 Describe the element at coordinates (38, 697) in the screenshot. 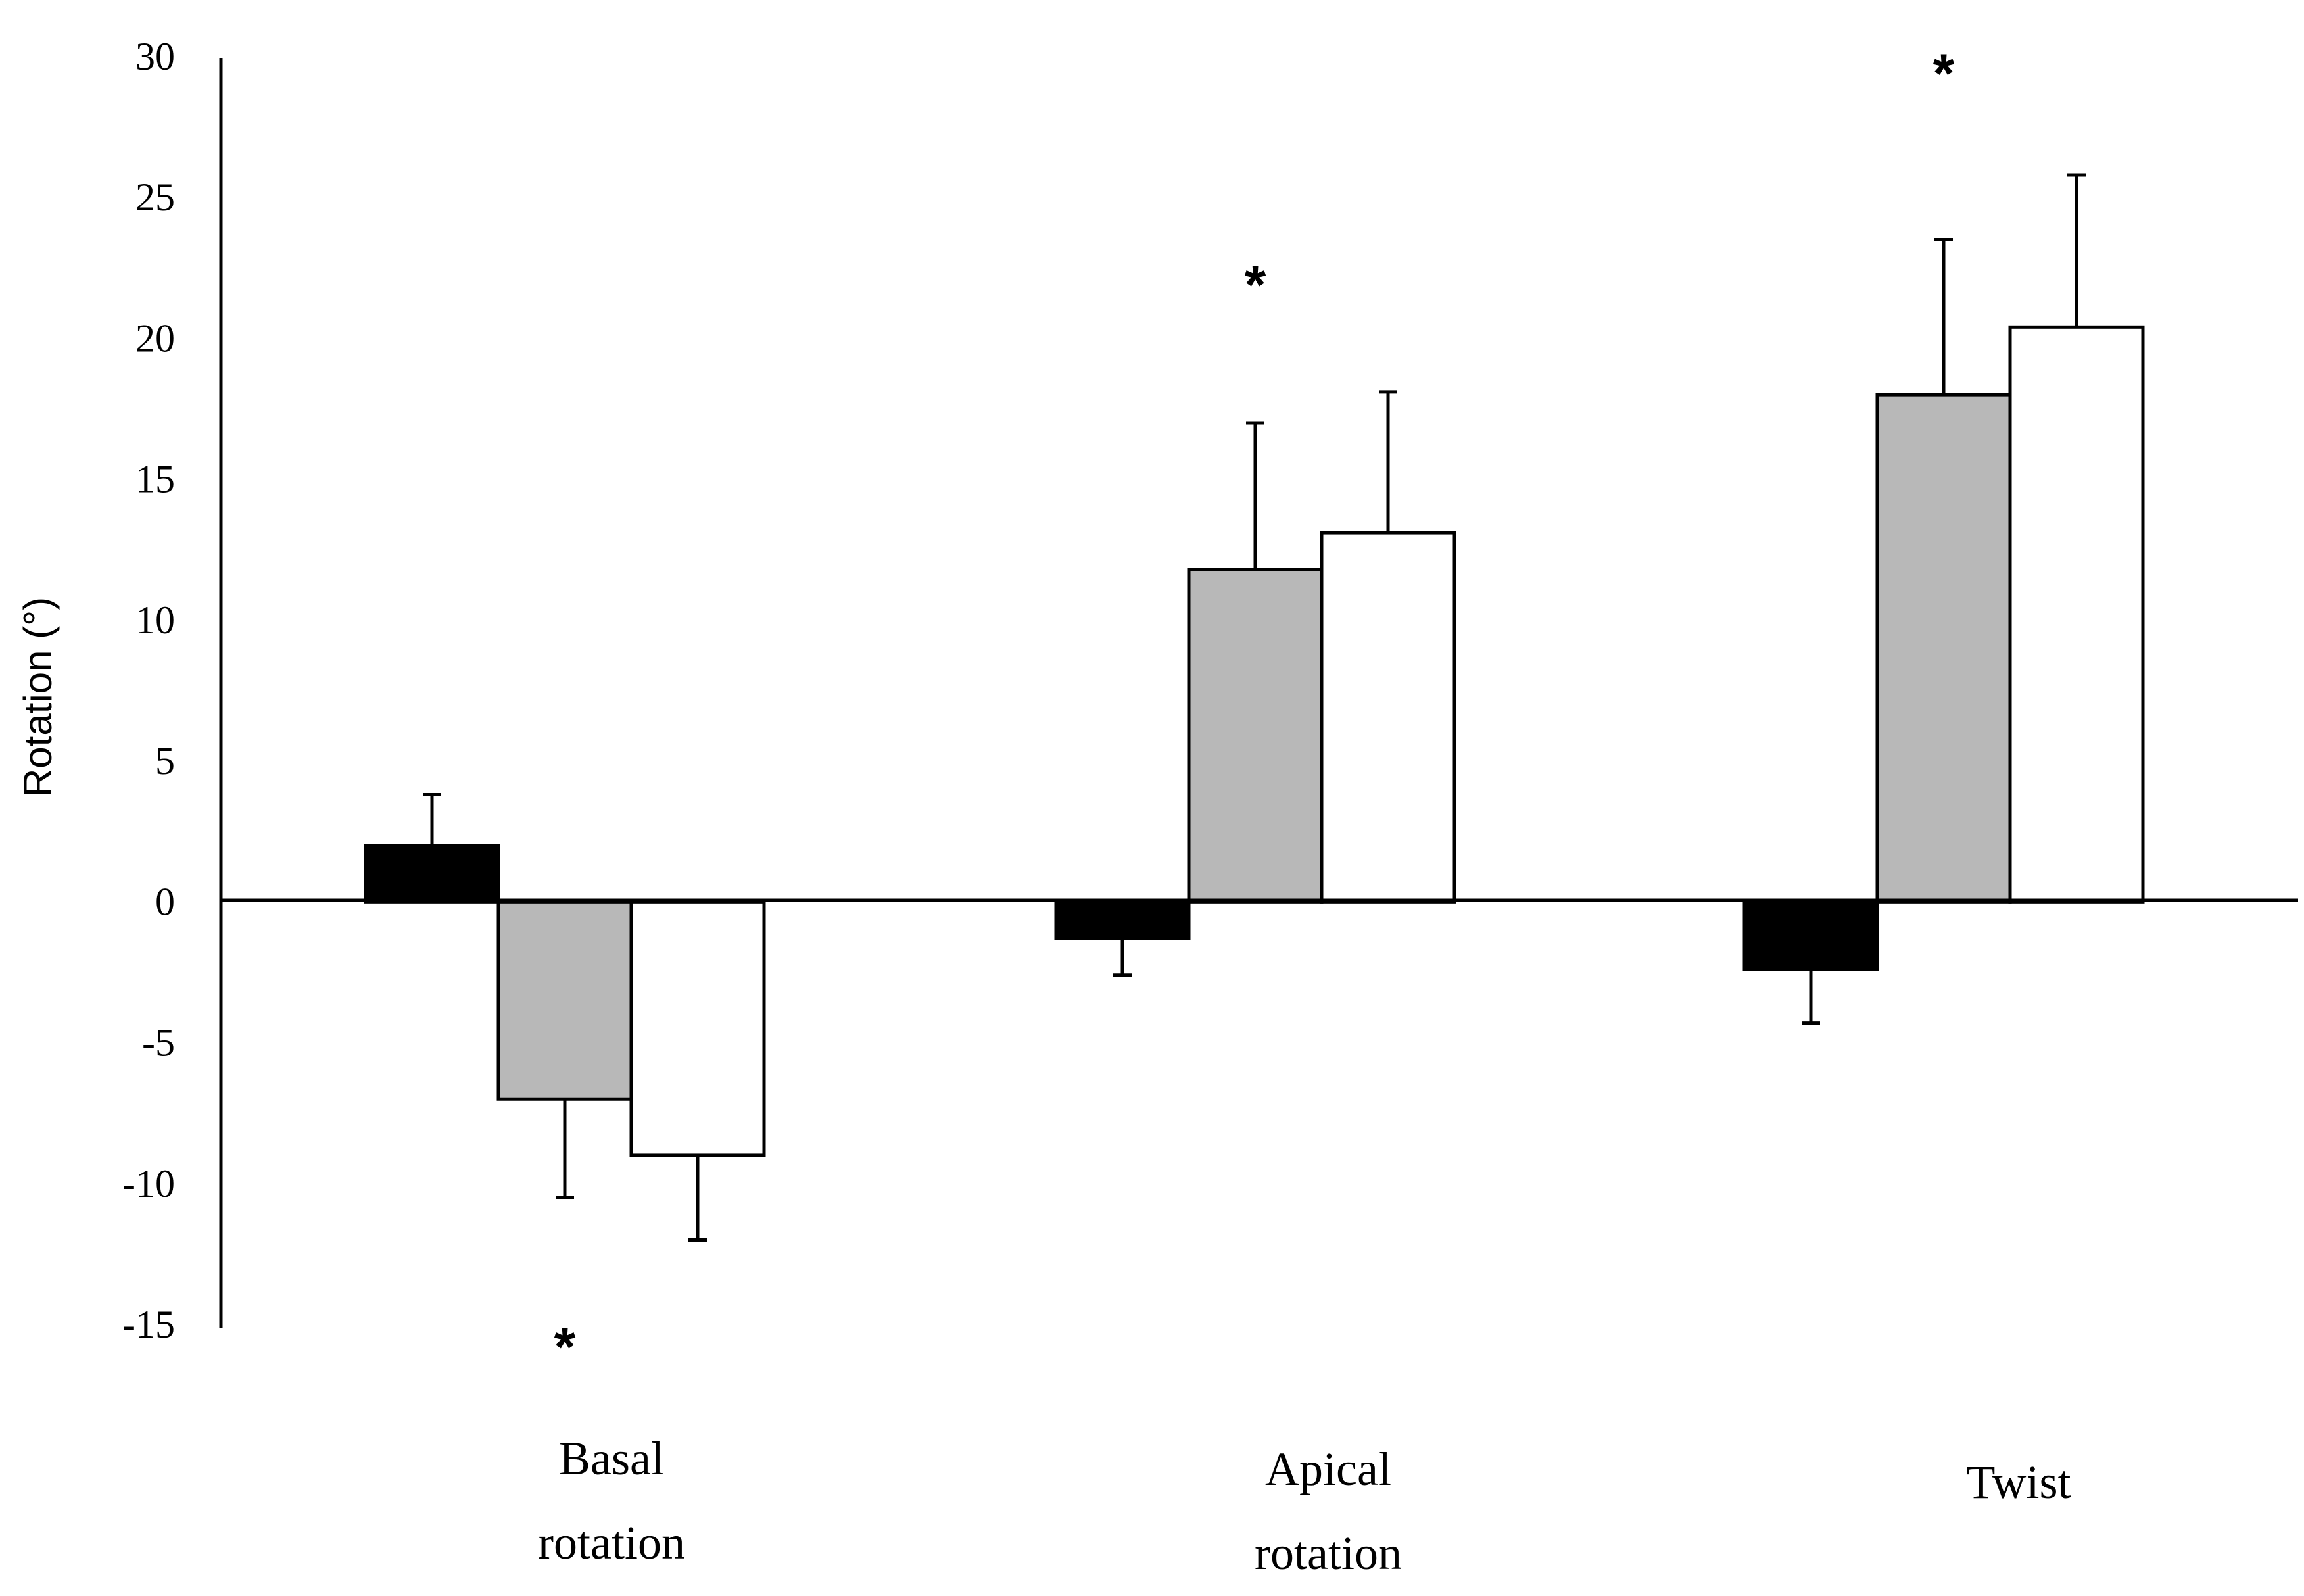

I see `y-axis-label: Rotation (°)` at that location.